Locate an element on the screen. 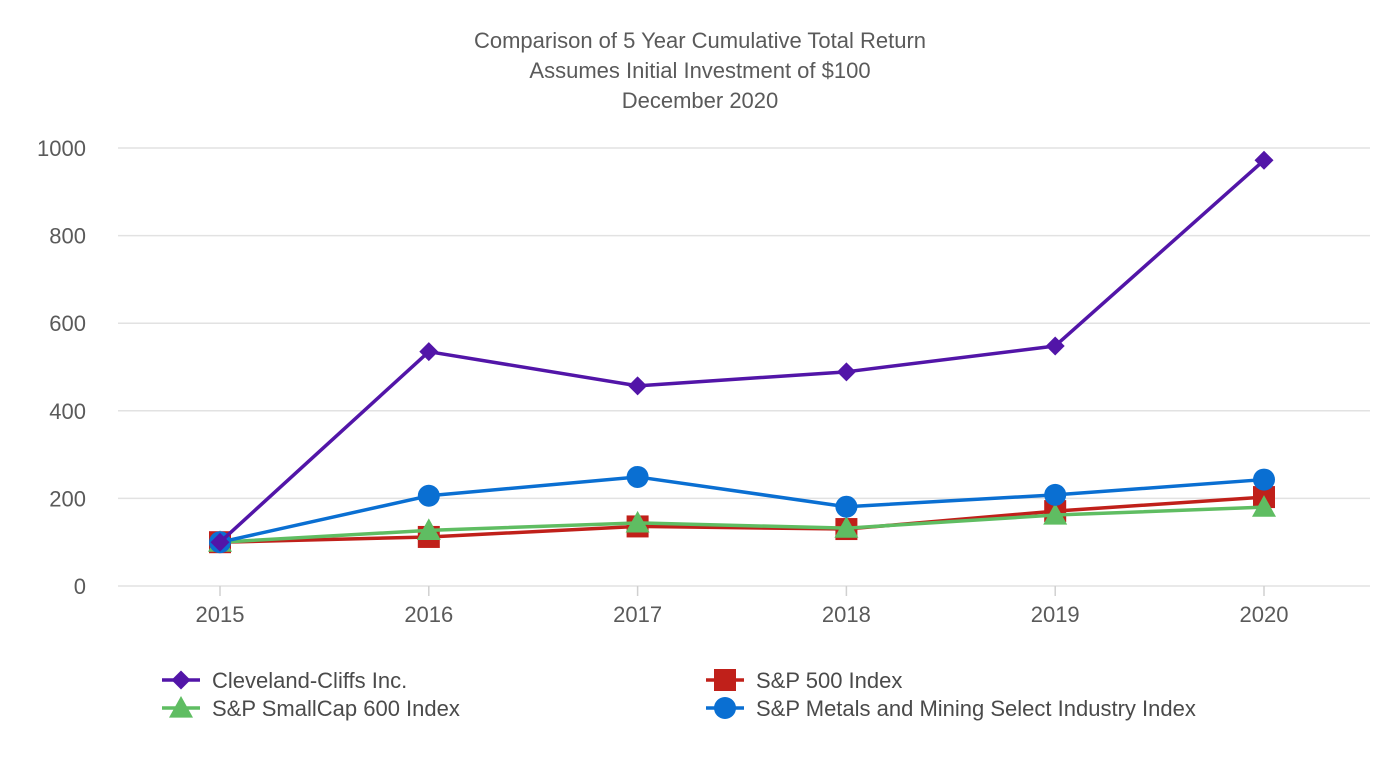 Image resolution: width=1400 pixels, height=760 pixels. x-axis: 2015 2016 2017 2018 2019 2020 is located at coordinates (742, 606).